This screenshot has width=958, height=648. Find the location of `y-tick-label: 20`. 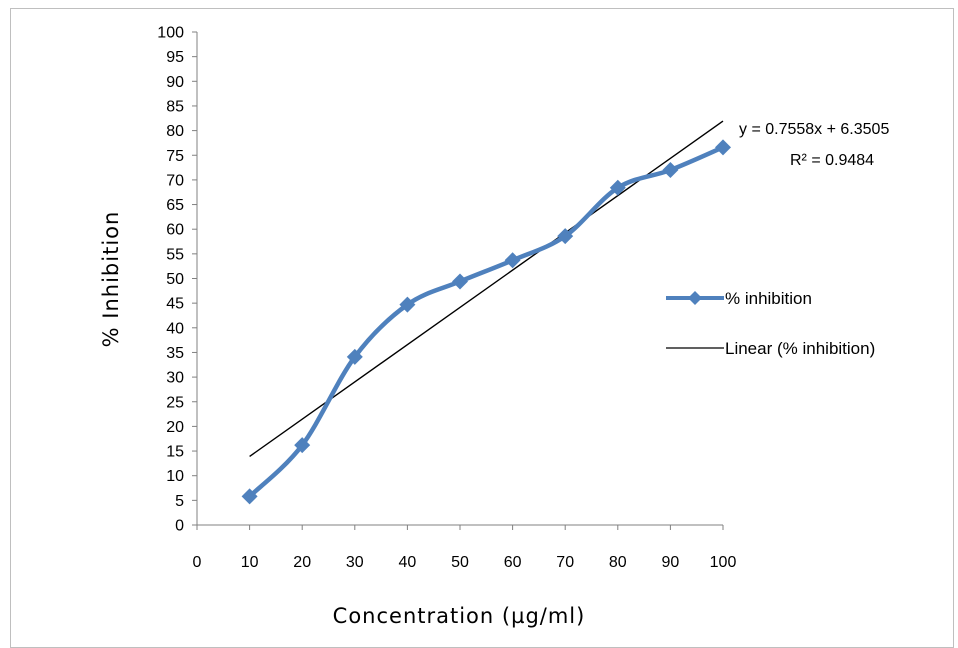

y-tick-label: 20 is located at coordinates (175, 427).